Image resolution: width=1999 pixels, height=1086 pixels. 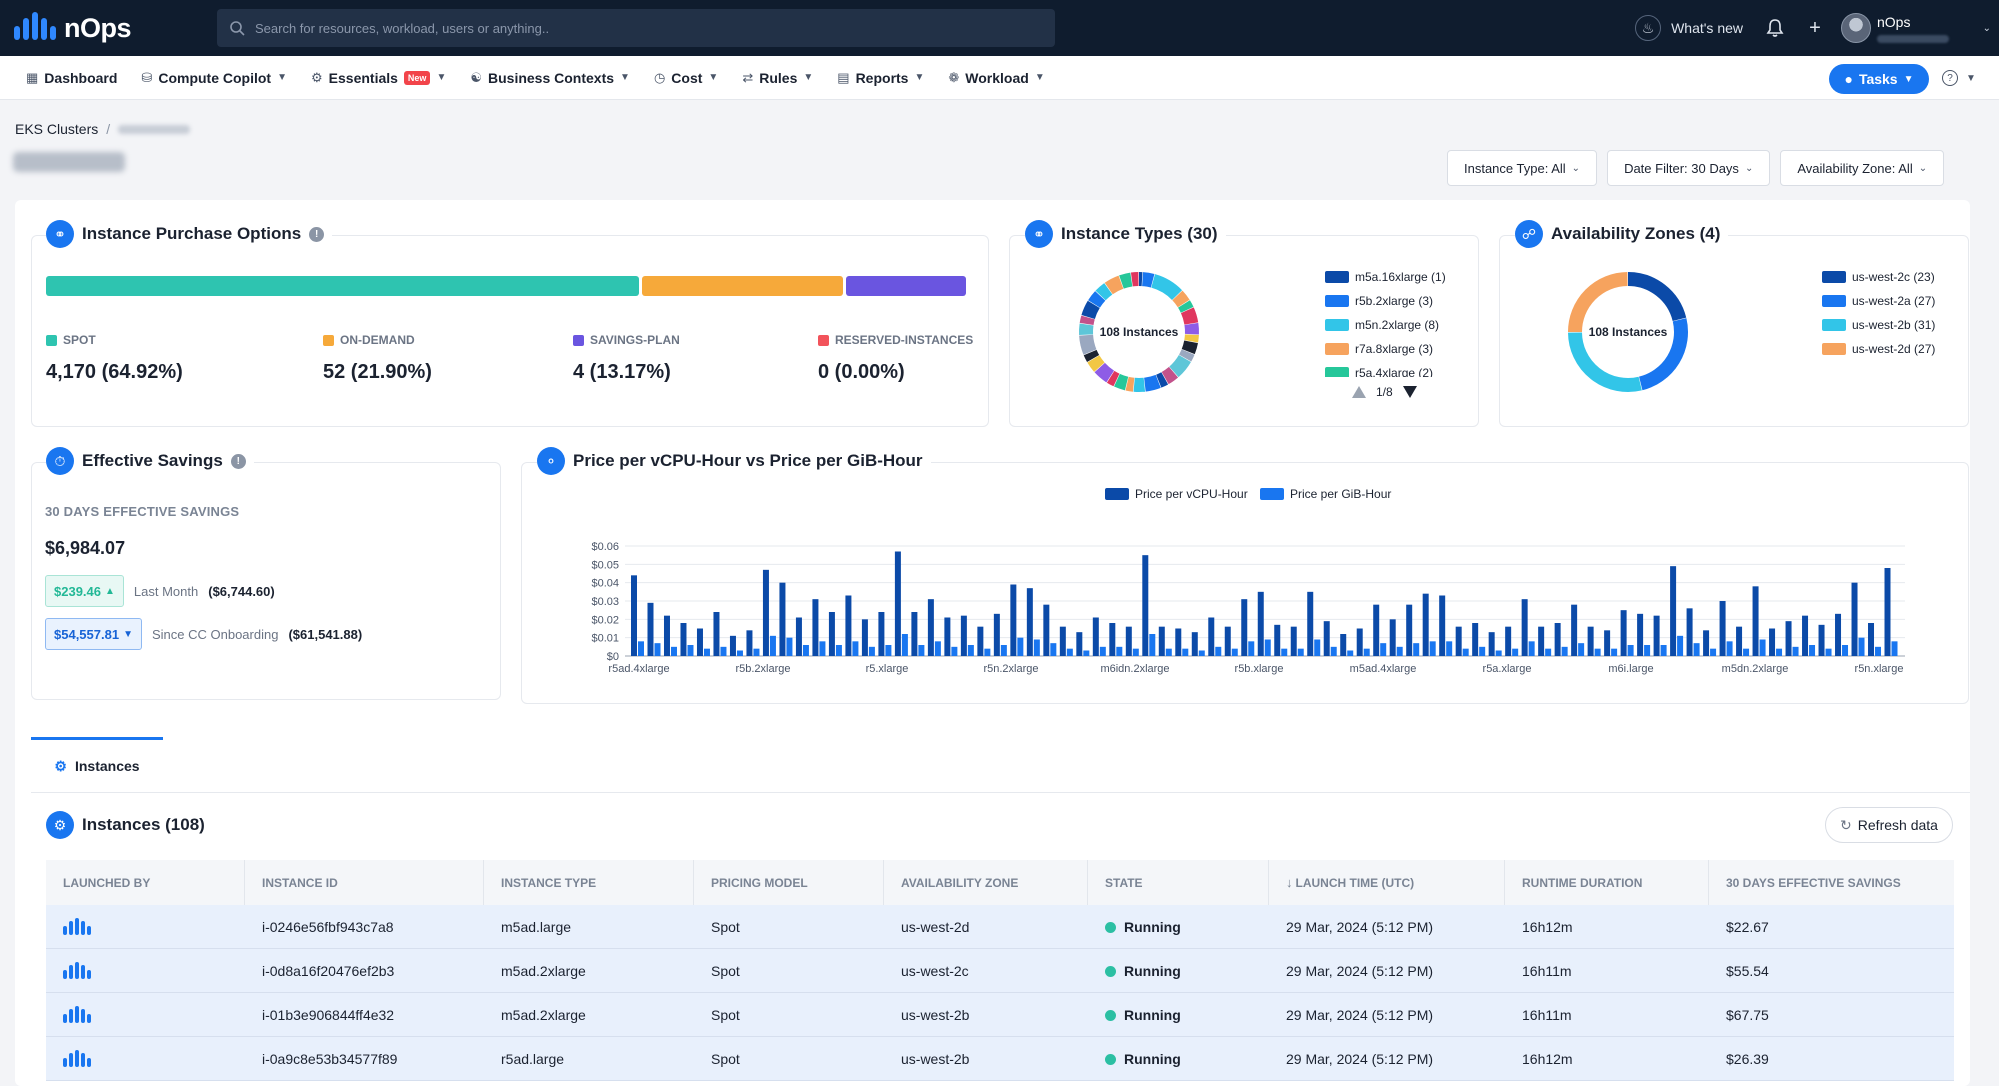 What do you see at coordinates (1400, 325) in the screenshot?
I see `legend-item: m5n.2xlarge (8)` at bounding box center [1400, 325].